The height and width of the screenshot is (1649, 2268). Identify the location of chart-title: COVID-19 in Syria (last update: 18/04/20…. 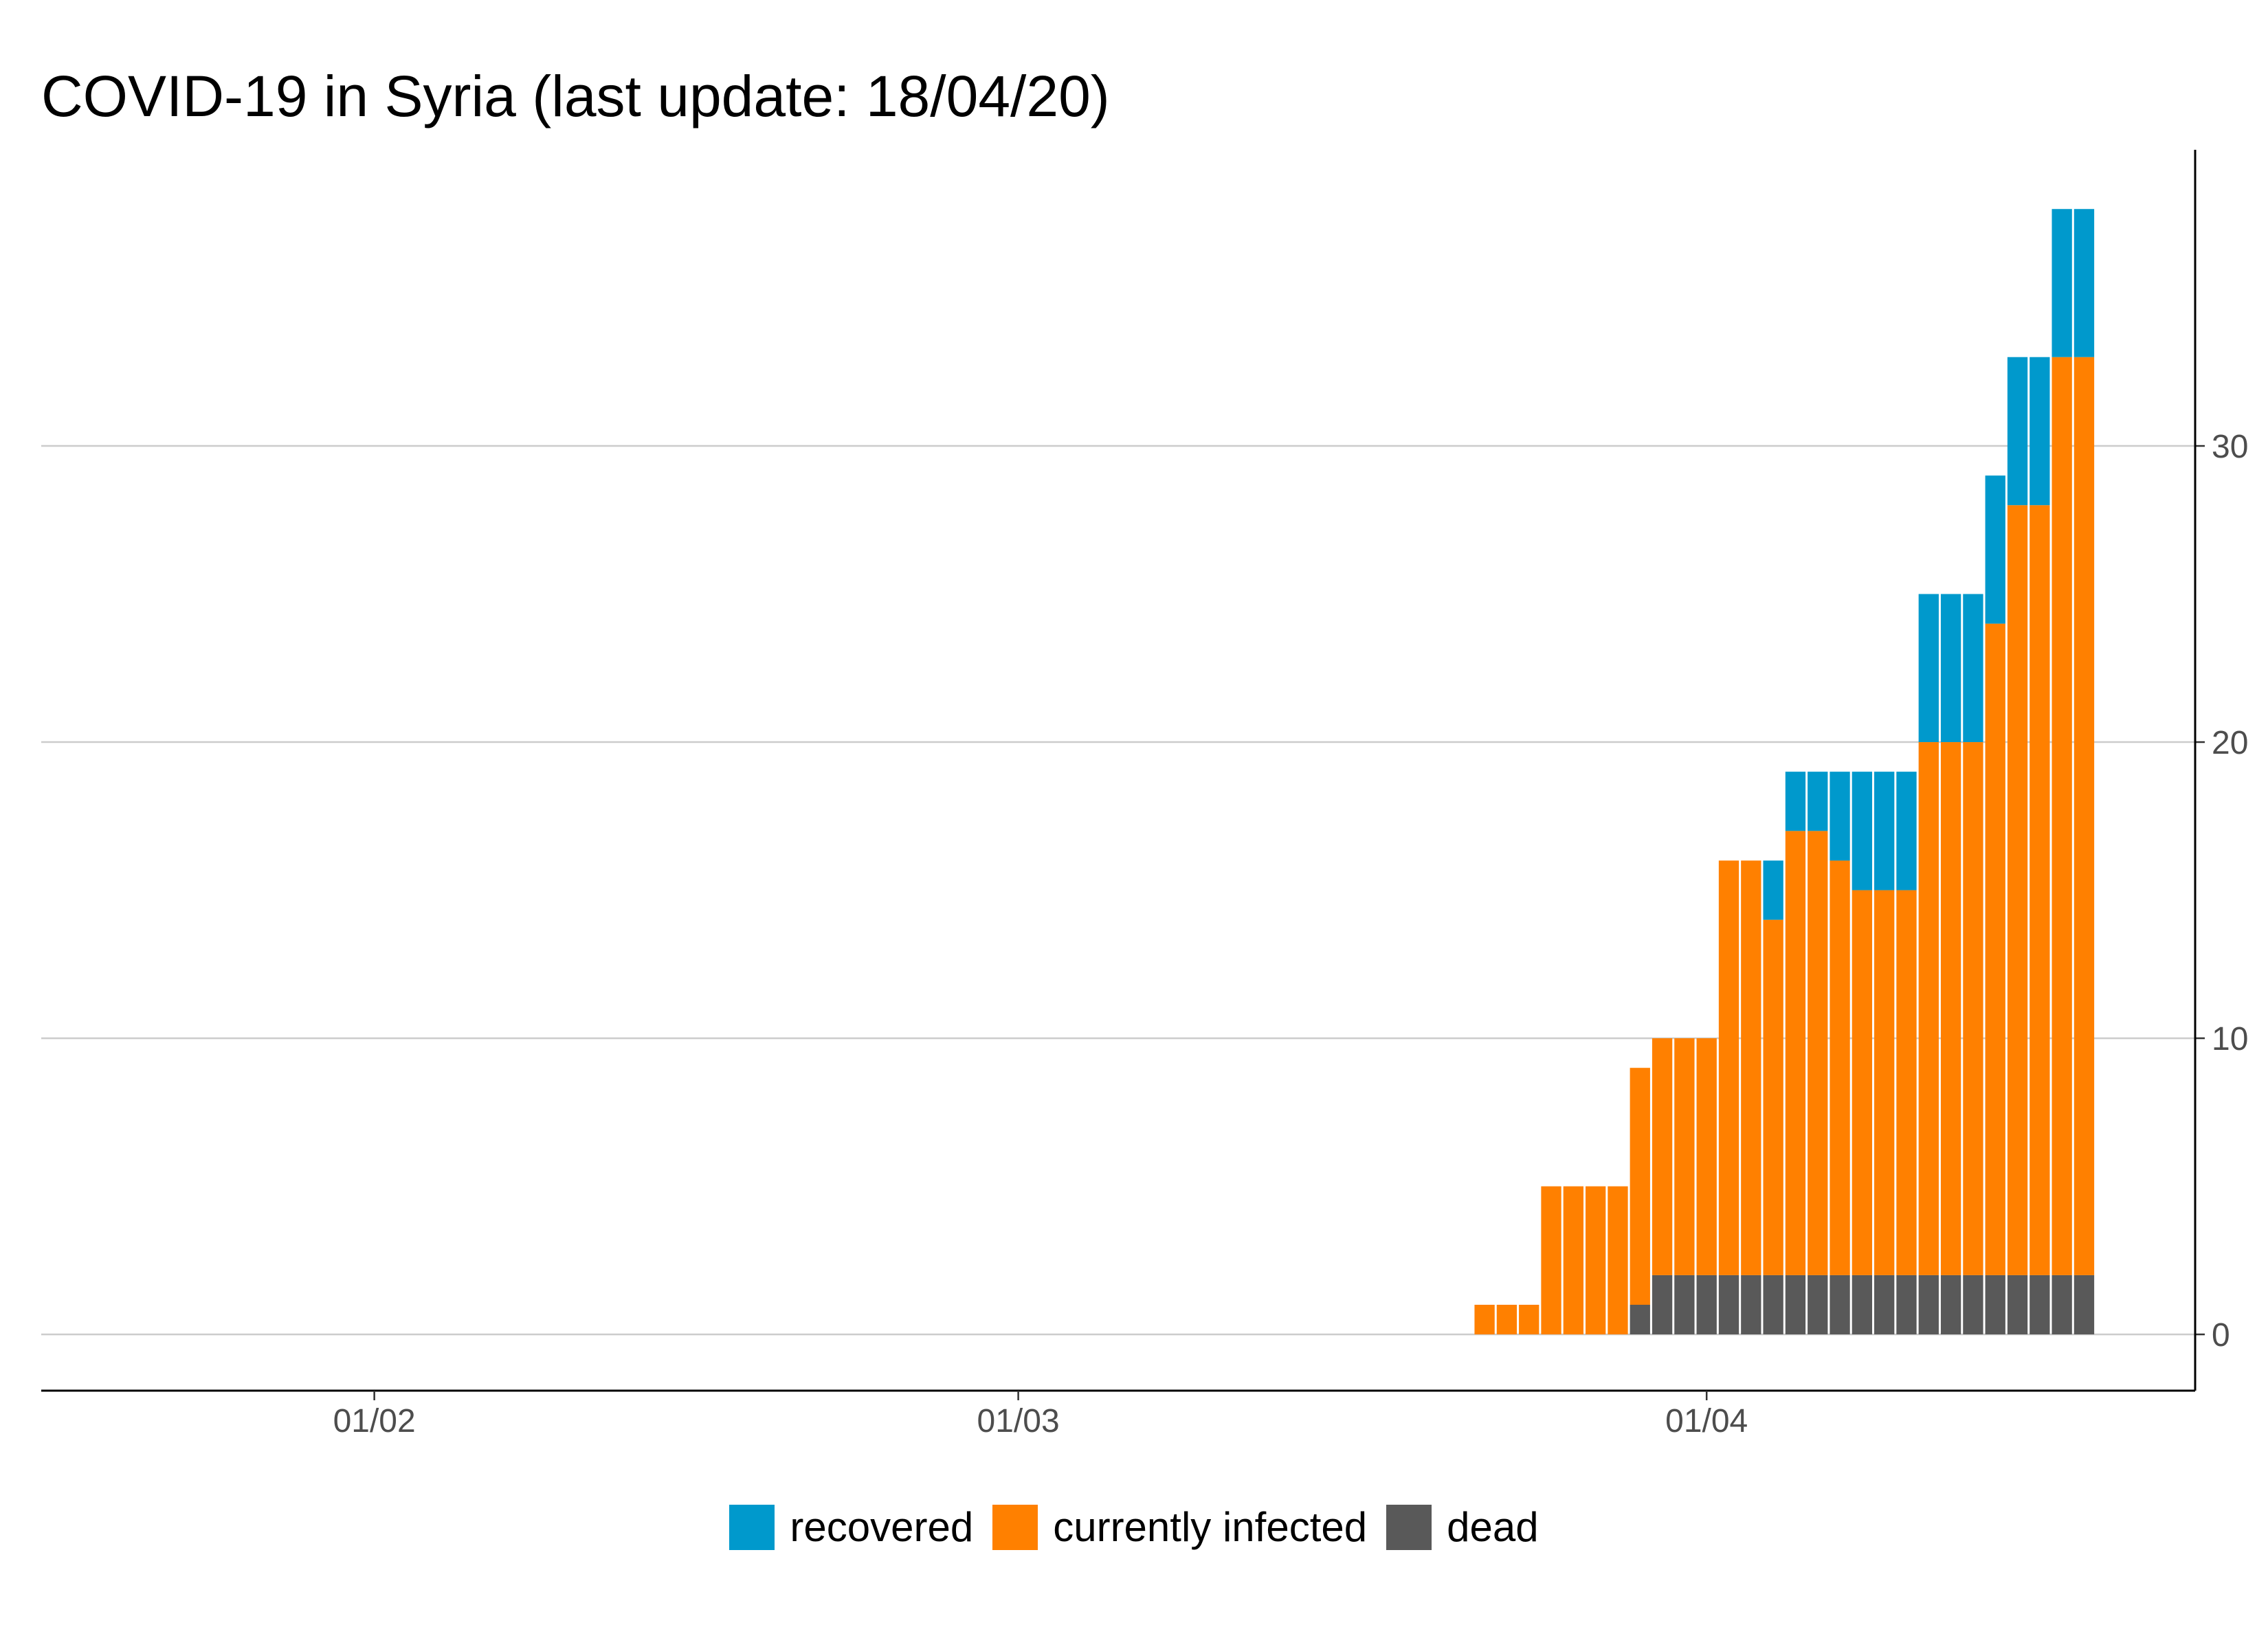
(576, 96).